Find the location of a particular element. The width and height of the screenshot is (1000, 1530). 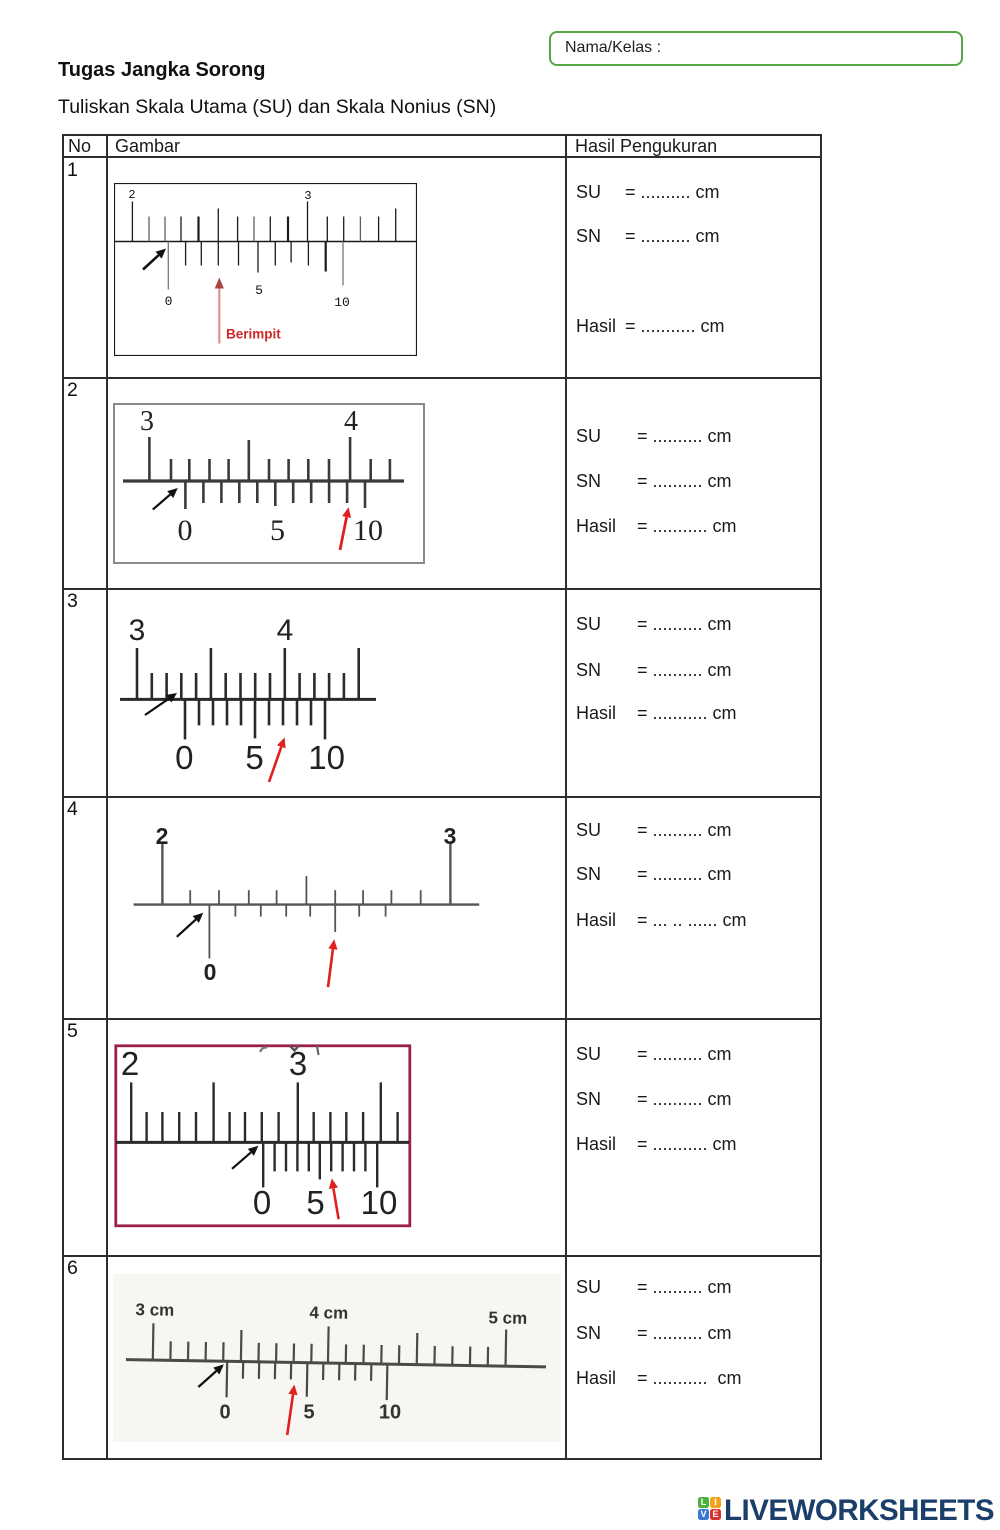

svg-text: 5 cm is located at coordinates (507, 1318).